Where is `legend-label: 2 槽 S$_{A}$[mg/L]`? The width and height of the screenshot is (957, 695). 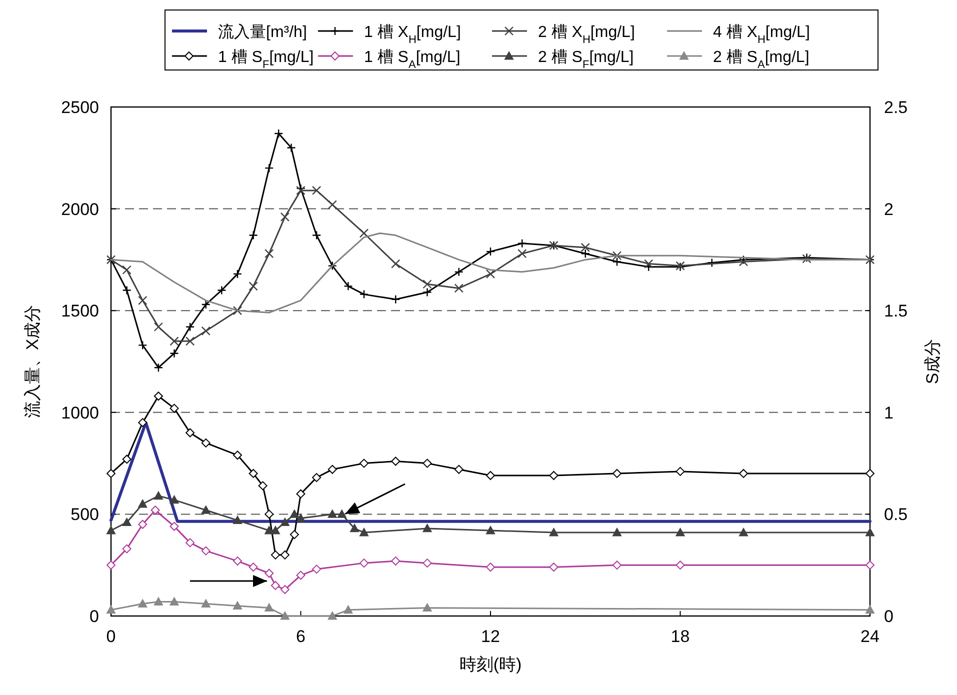 legend-label: 2 槽 S$_{A}$[mg/L] is located at coordinates (761, 59).